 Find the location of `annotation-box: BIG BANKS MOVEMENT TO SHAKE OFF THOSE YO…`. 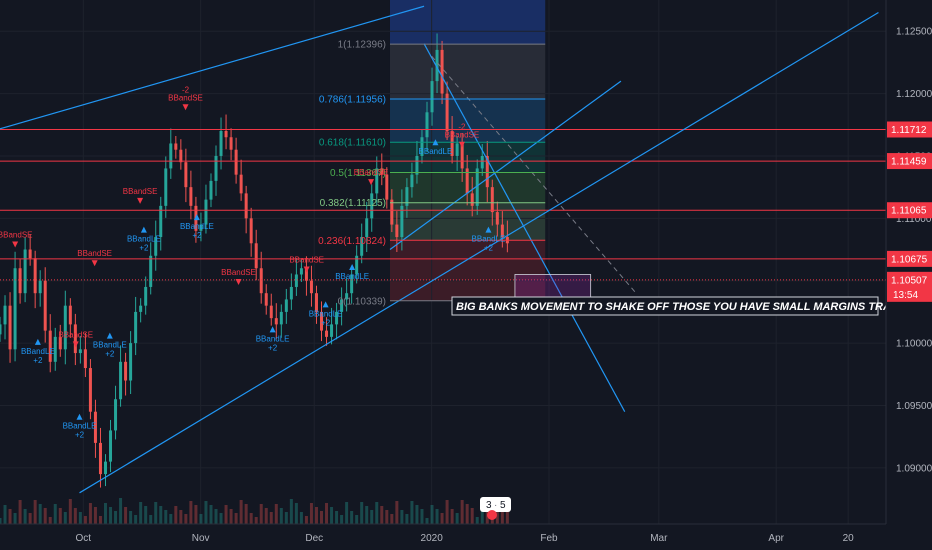

annotation-box: BIG BANKS MOVEMENT TO SHAKE OFF THOSE YO… is located at coordinates (686, 306).